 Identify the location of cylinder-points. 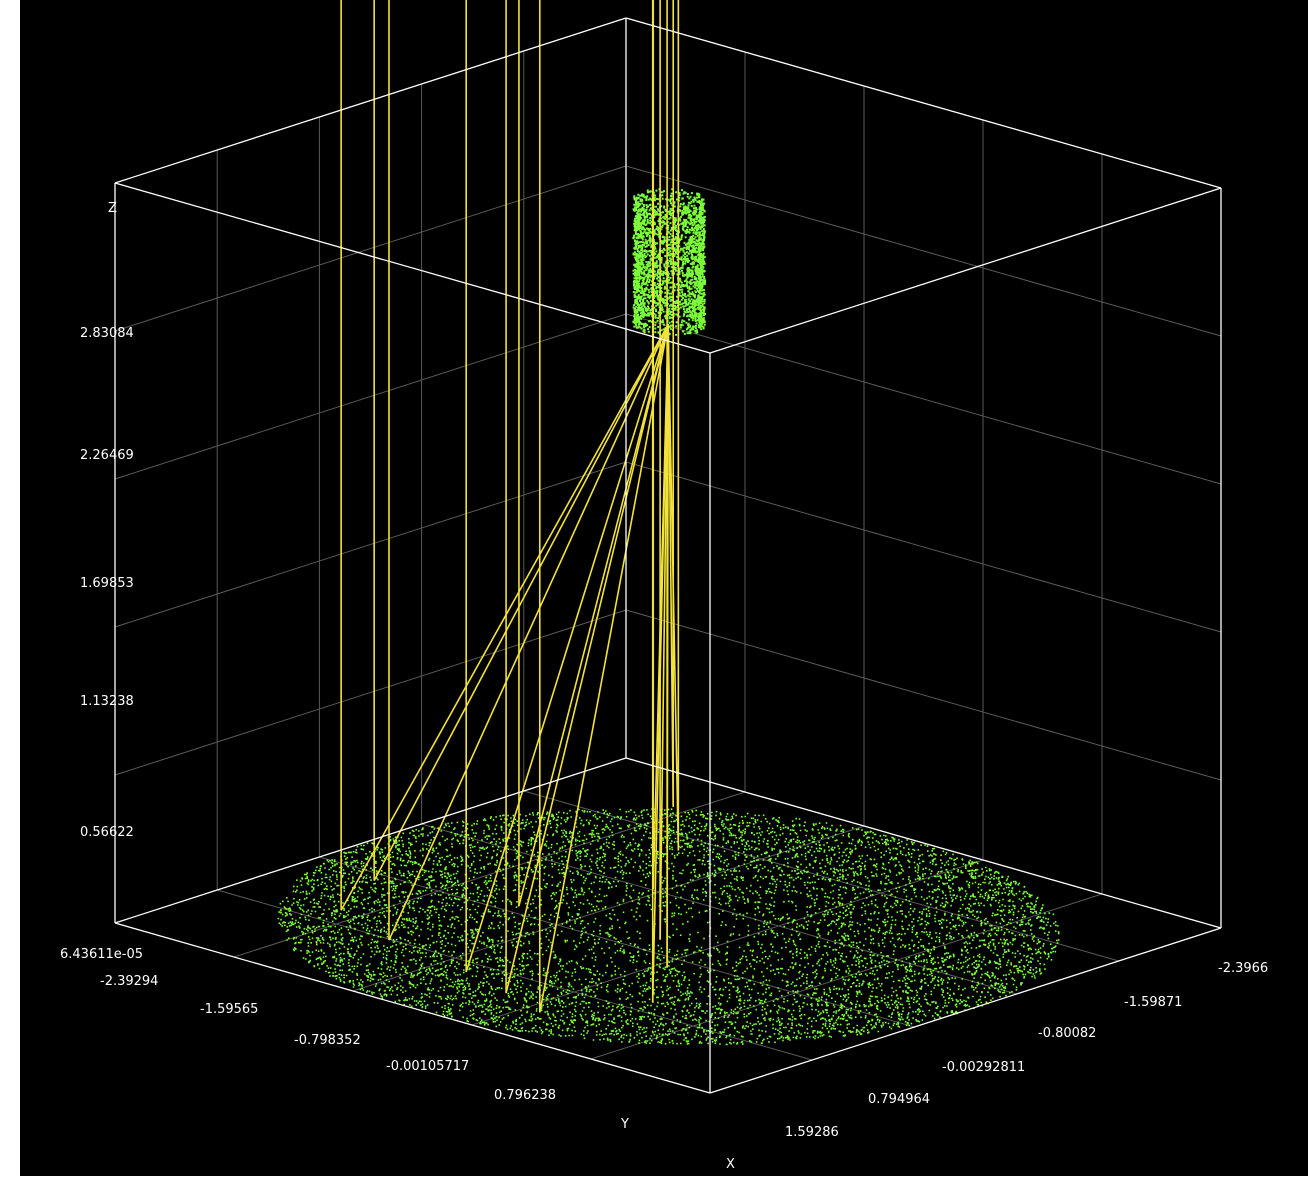
(669, 262).